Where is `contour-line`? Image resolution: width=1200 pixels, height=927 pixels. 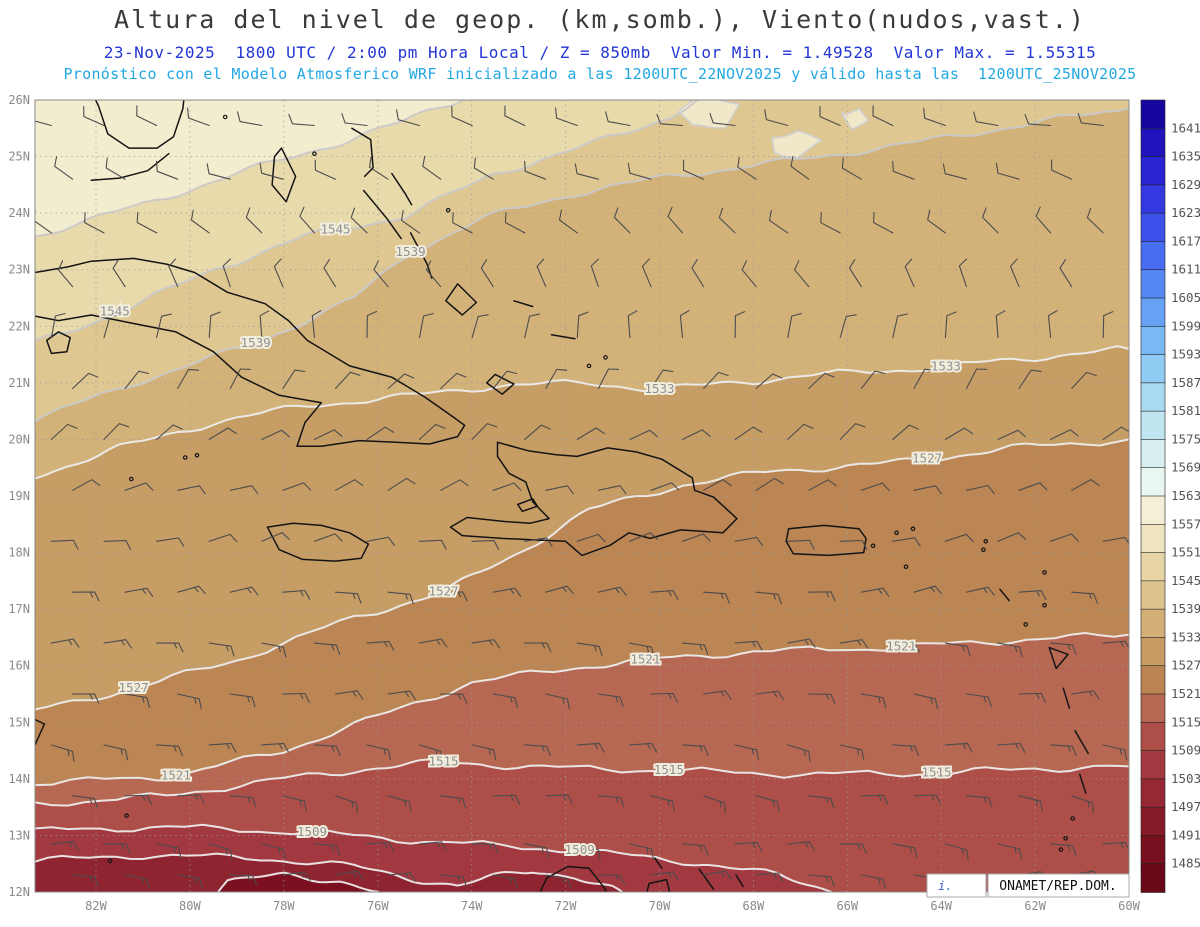 contour-line is located at coordinates (367, 221).